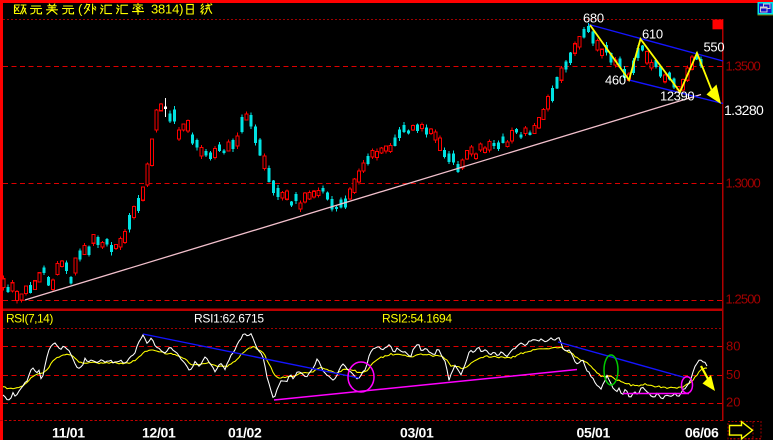 This screenshot has width=773, height=440. I want to click on svg-text: 50, so click(733, 374).